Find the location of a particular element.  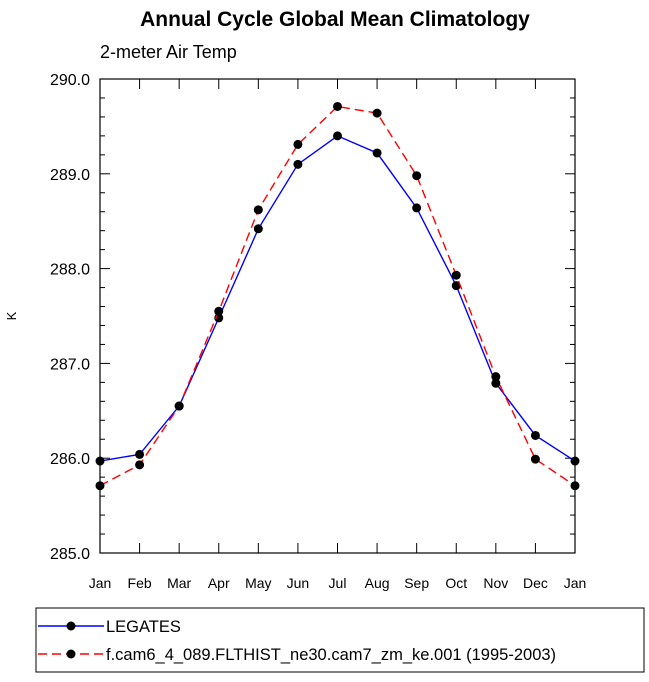

y-tick-label: 288.0 is located at coordinates (70, 270).